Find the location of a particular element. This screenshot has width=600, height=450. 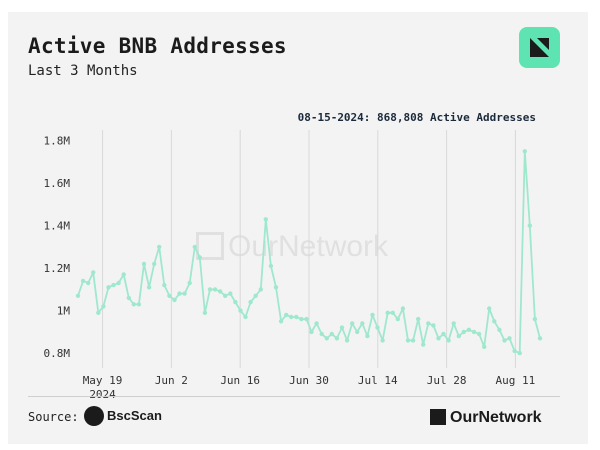

chart-subtitle: Last 3 Months is located at coordinates (83, 71).